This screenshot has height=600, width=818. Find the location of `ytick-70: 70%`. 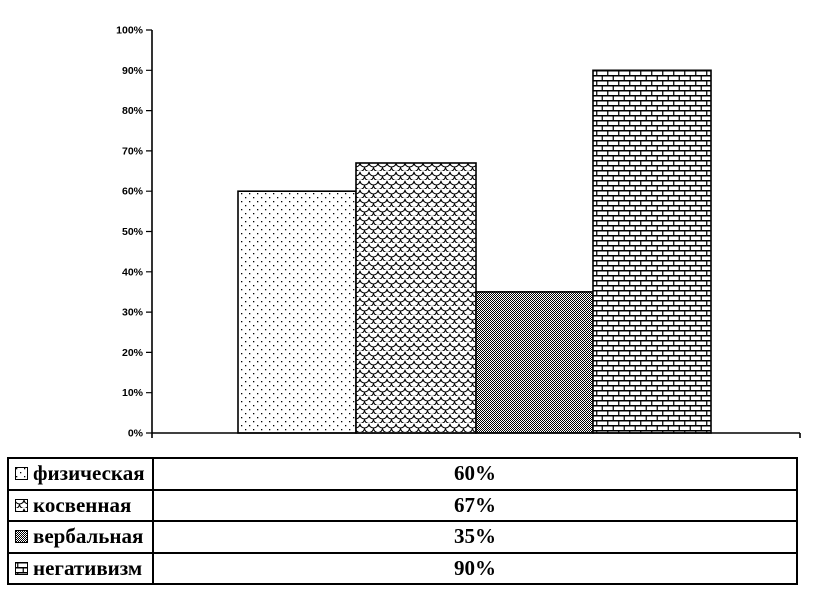

ytick-70: 70% is located at coordinates (133, 151).